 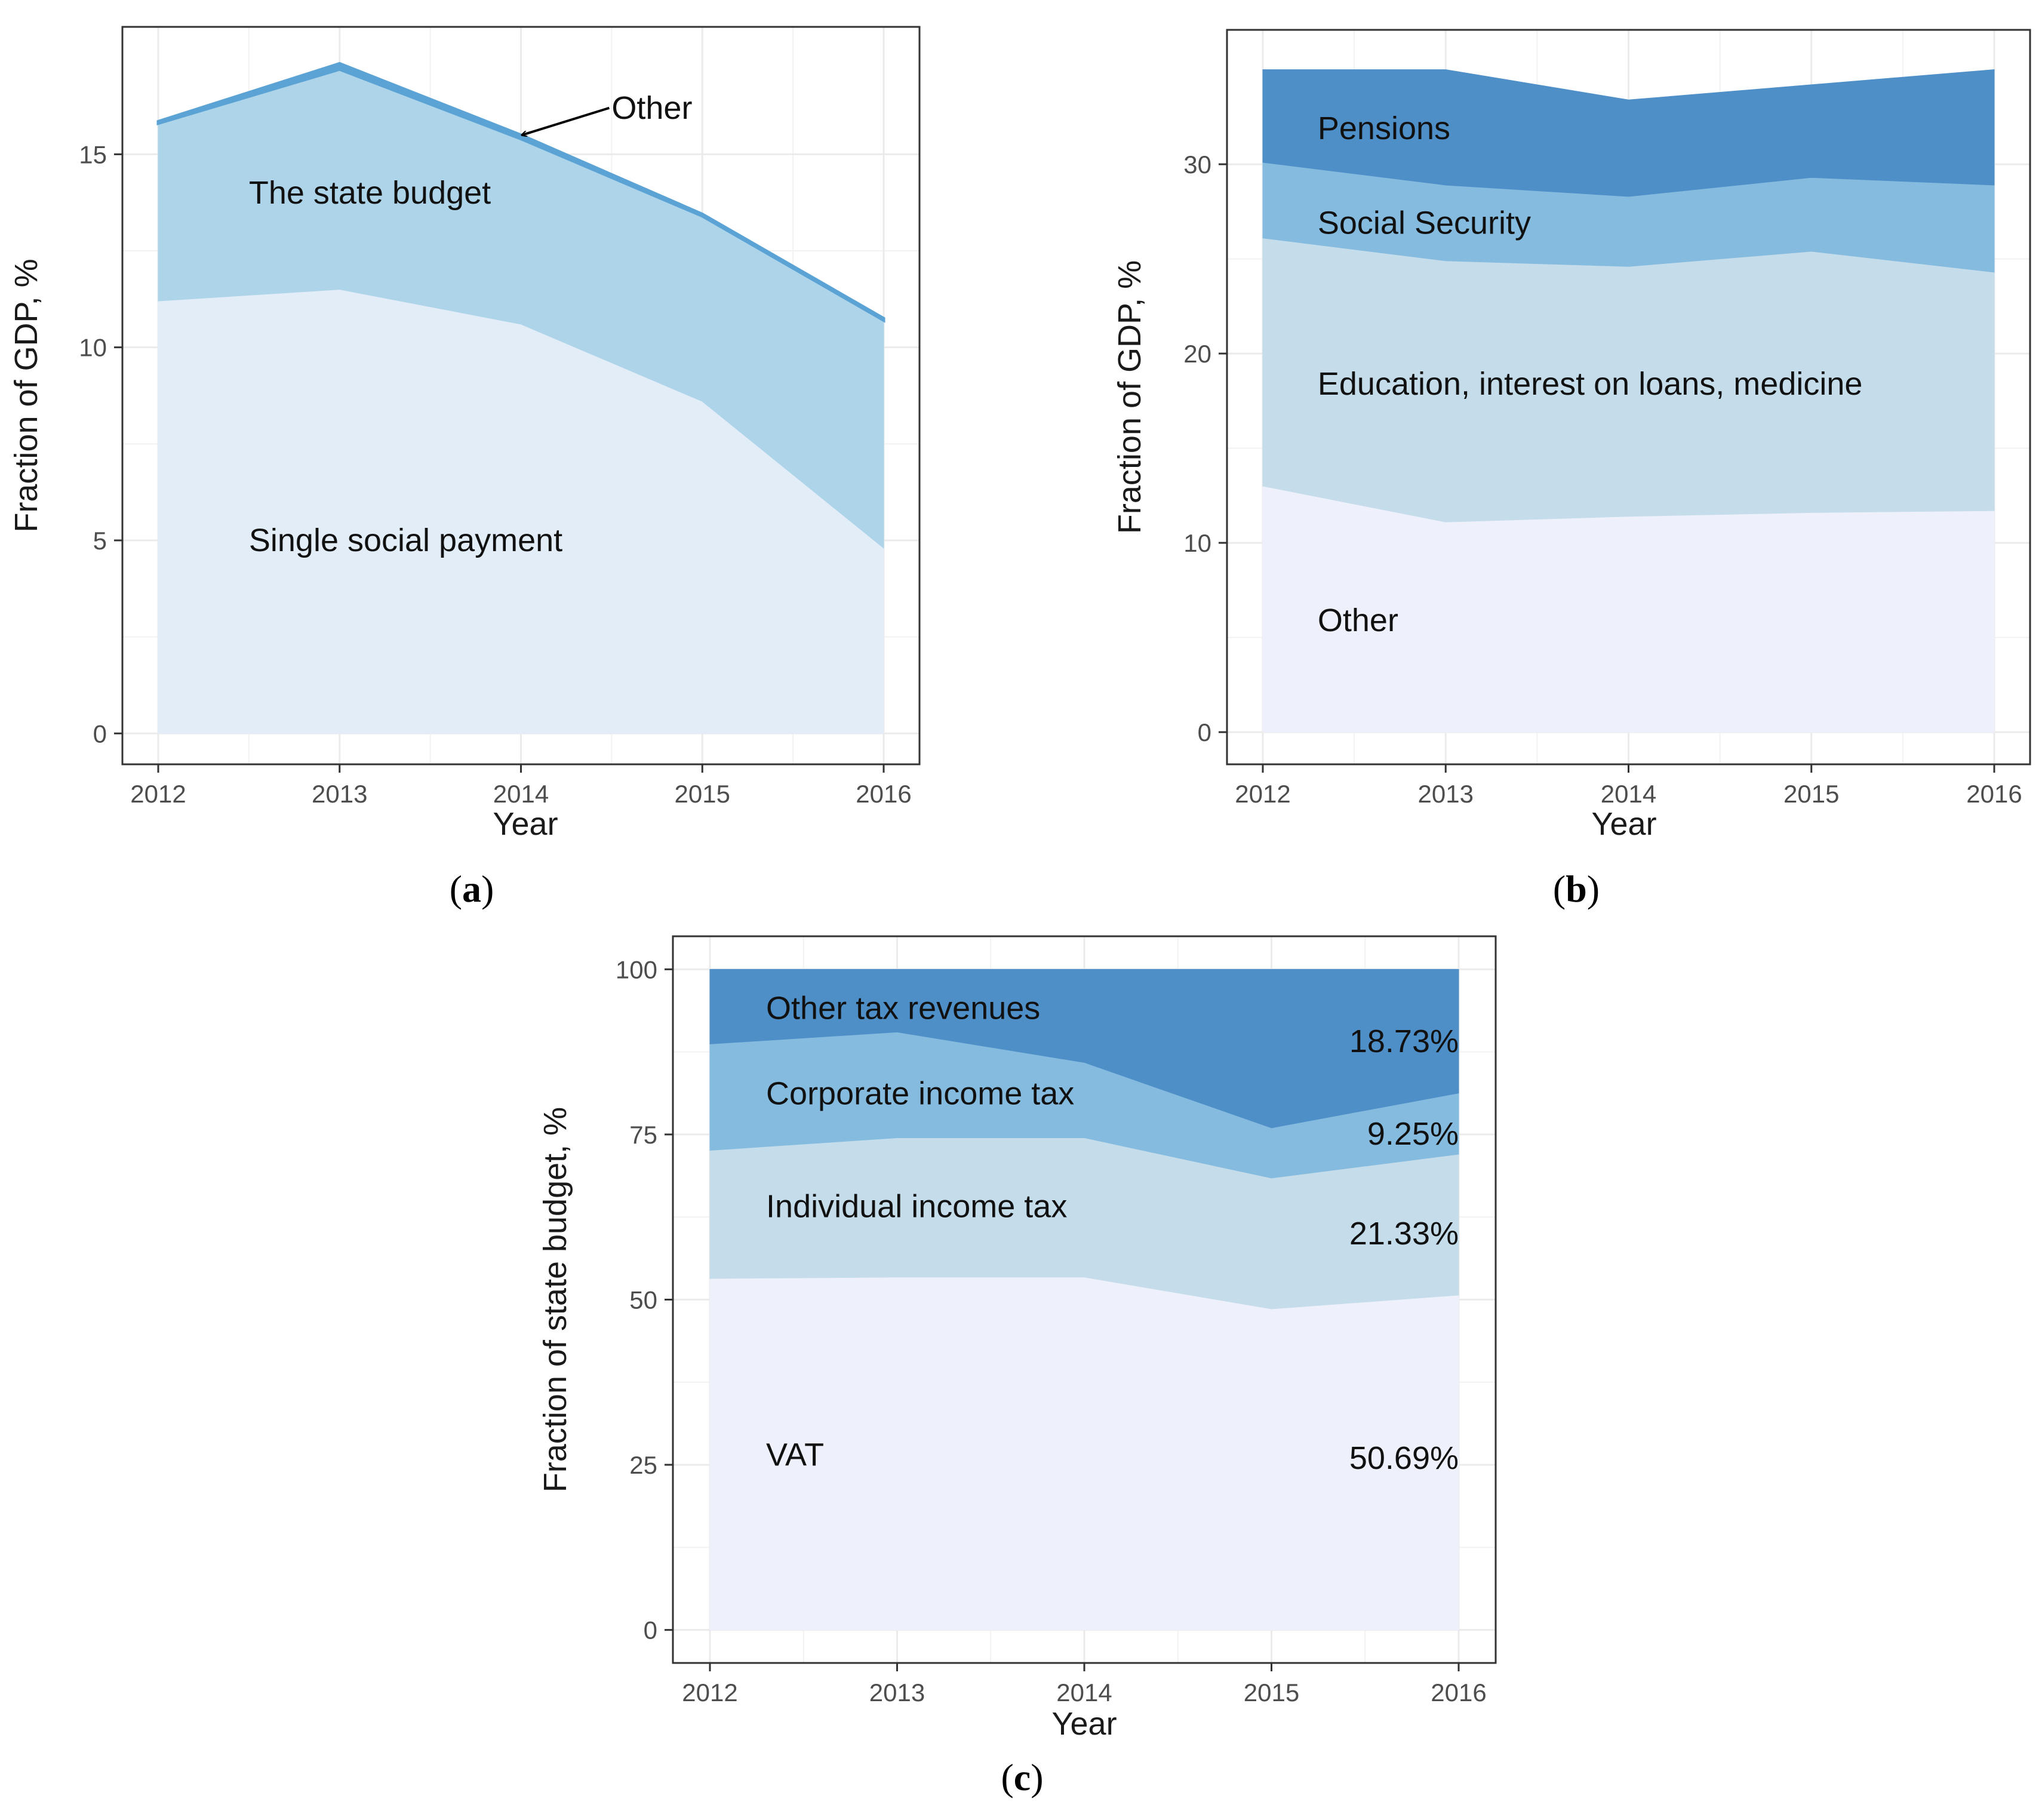 I want to click on label-social-security: Social Security, so click(x=1425, y=223).